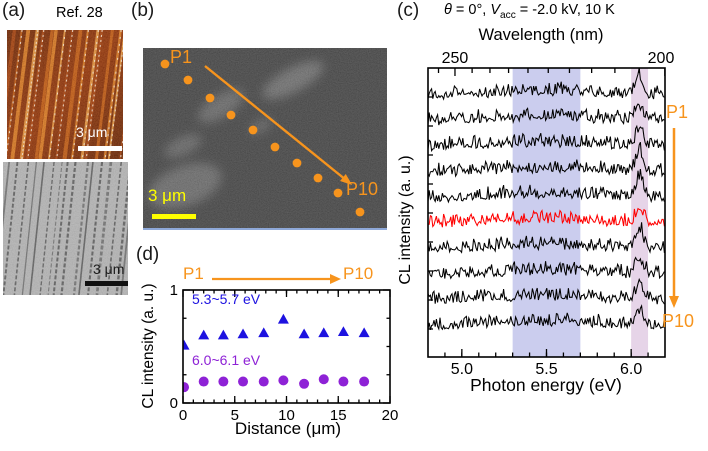  I want to click on panel-b-p1-label: P1, so click(181, 57).